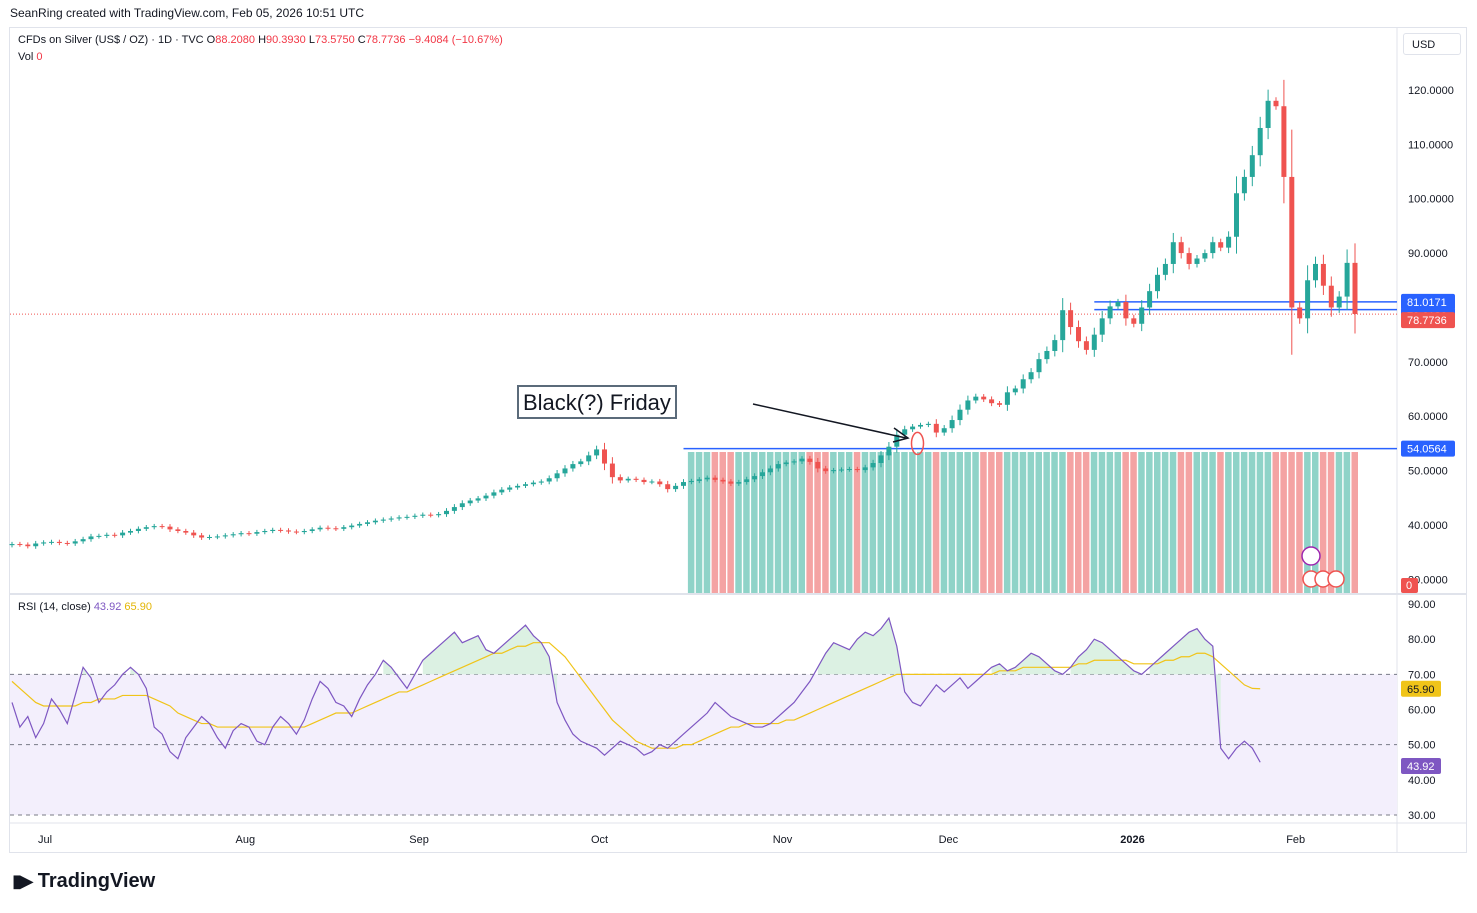  What do you see at coordinates (30, 57) in the screenshot?
I see `volume-legend: Vol 0` at bounding box center [30, 57].